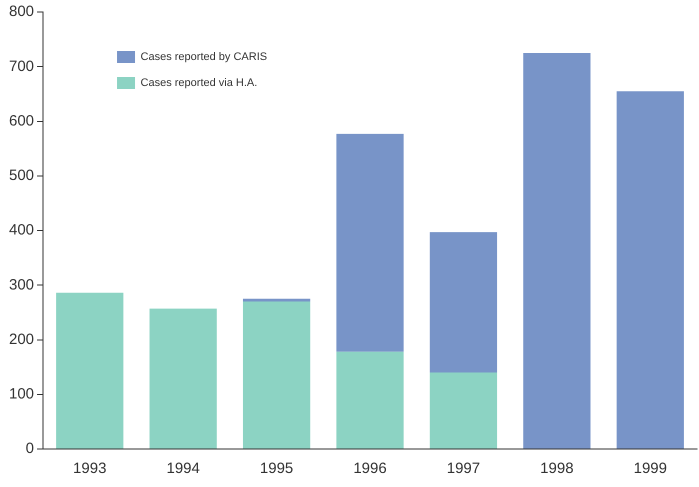 This screenshot has height=487, width=699. What do you see at coordinates (21, 230) in the screenshot?
I see `y-tick-label: 400` at bounding box center [21, 230].